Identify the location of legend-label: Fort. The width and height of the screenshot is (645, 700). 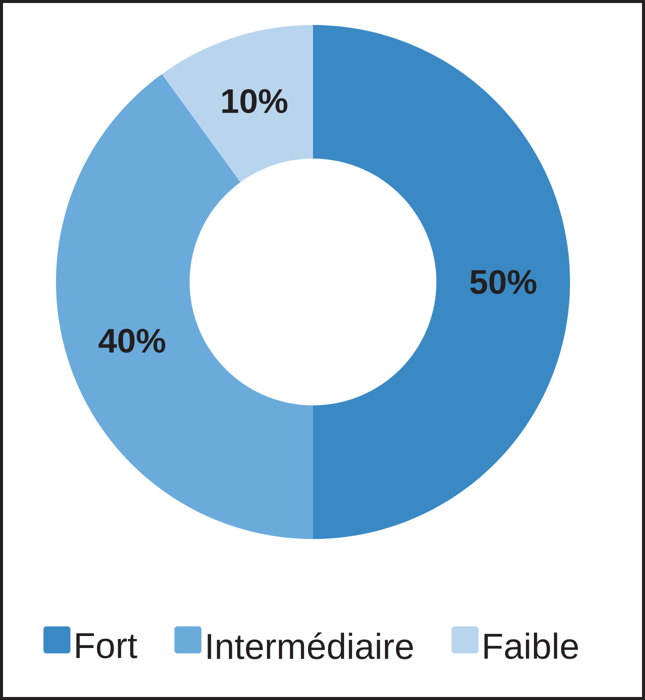
(107, 645).